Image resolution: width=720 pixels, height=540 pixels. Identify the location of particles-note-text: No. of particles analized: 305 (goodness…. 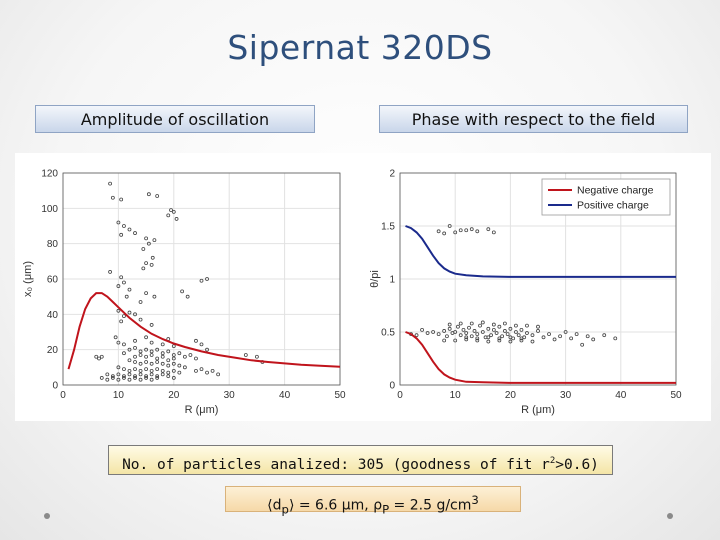
(336, 464).